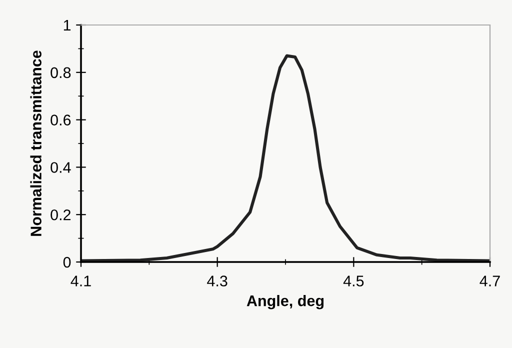 This screenshot has width=512, height=348. Describe the element at coordinates (36, 143) in the screenshot. I see `y-axis-title: Normalized transmittance` at that location.